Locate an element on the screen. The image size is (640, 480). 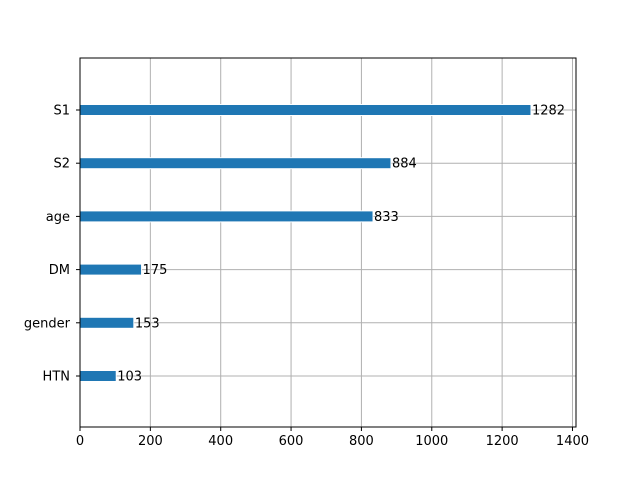
y-tick-label: S2 is located at coordinates (61, 164).